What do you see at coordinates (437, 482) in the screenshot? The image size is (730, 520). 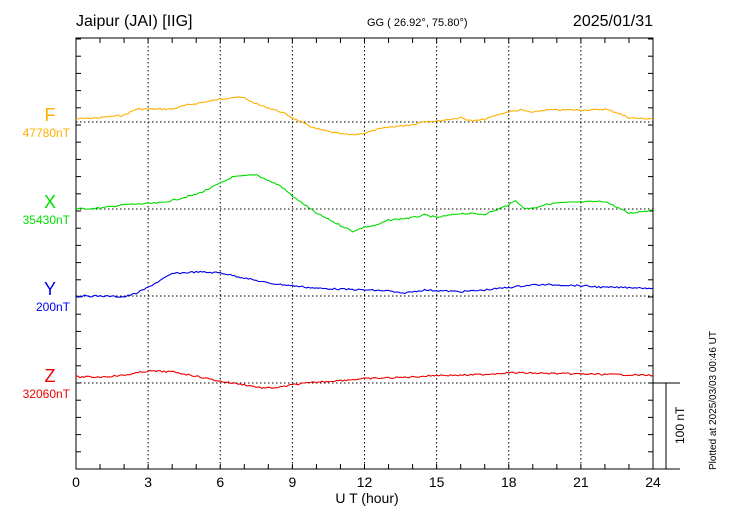 I see `x-tick-label: 15` at bounding box center [437, 482].